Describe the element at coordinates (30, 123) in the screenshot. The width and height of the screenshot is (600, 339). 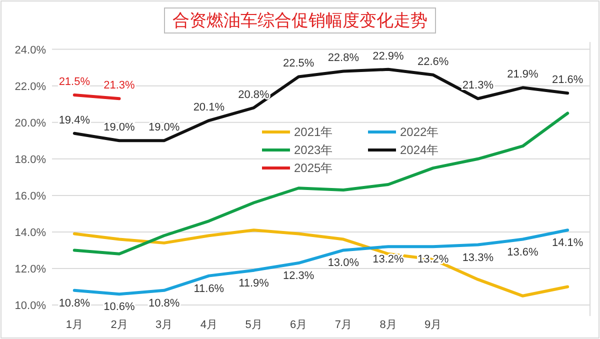
I see `y-tick-label: 20.0%` at that location.